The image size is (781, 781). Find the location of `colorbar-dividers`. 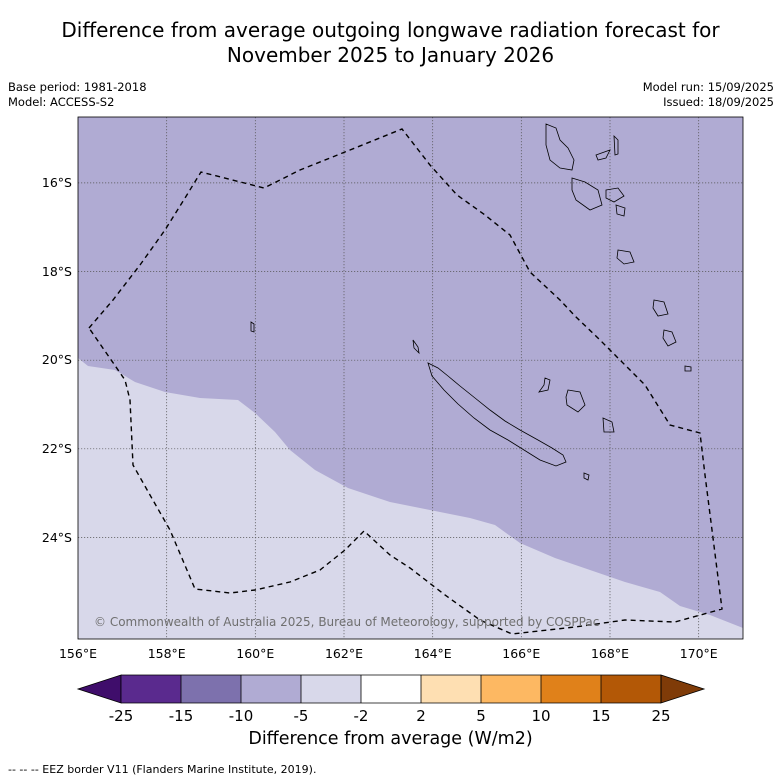

colorbar-dividers is located at coordinates (391, 689).